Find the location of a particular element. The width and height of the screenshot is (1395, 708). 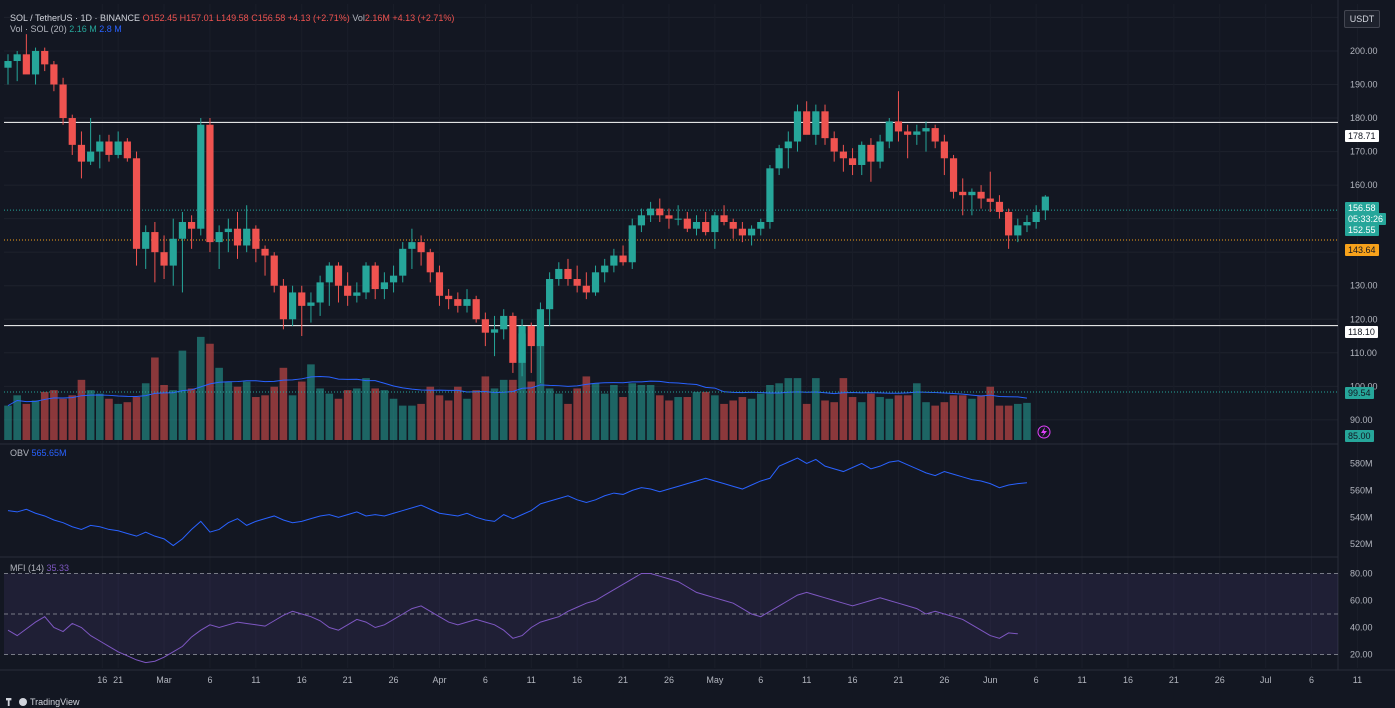

obv-value: 565.65M is located at coordinates (49, 453).